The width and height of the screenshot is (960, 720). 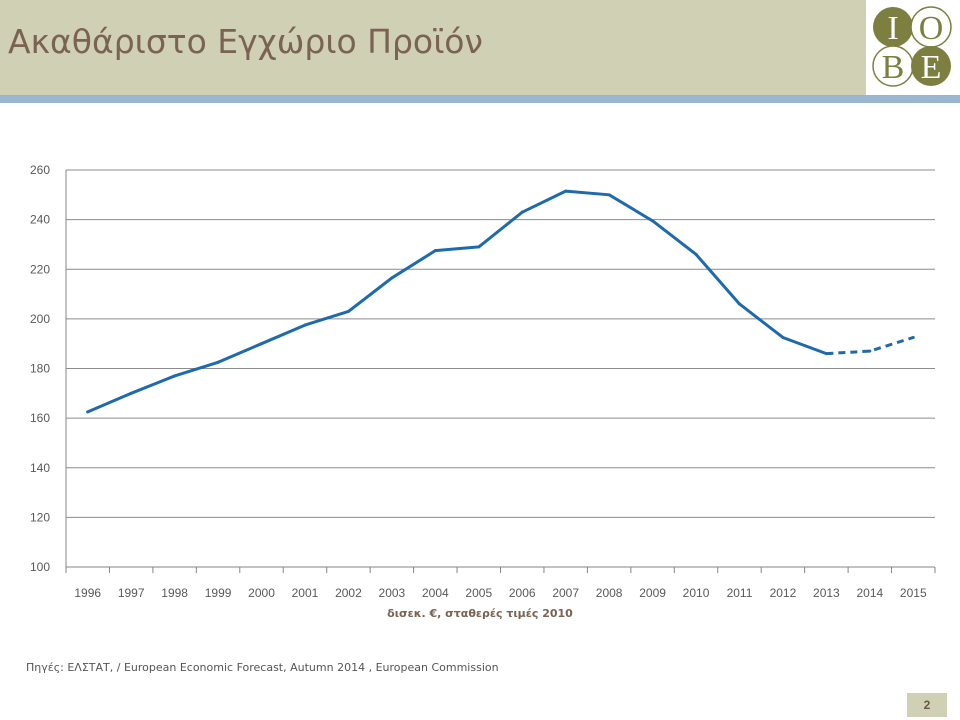 What do you see at coordinates (348, 593) in the screenshot?
I see `x-tick-label: 2002` at bounding box center [348, 593].